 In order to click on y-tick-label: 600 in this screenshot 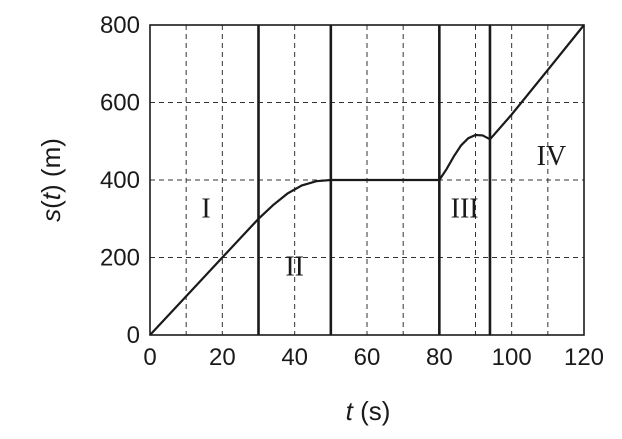, I will do `click(120, 103)`.